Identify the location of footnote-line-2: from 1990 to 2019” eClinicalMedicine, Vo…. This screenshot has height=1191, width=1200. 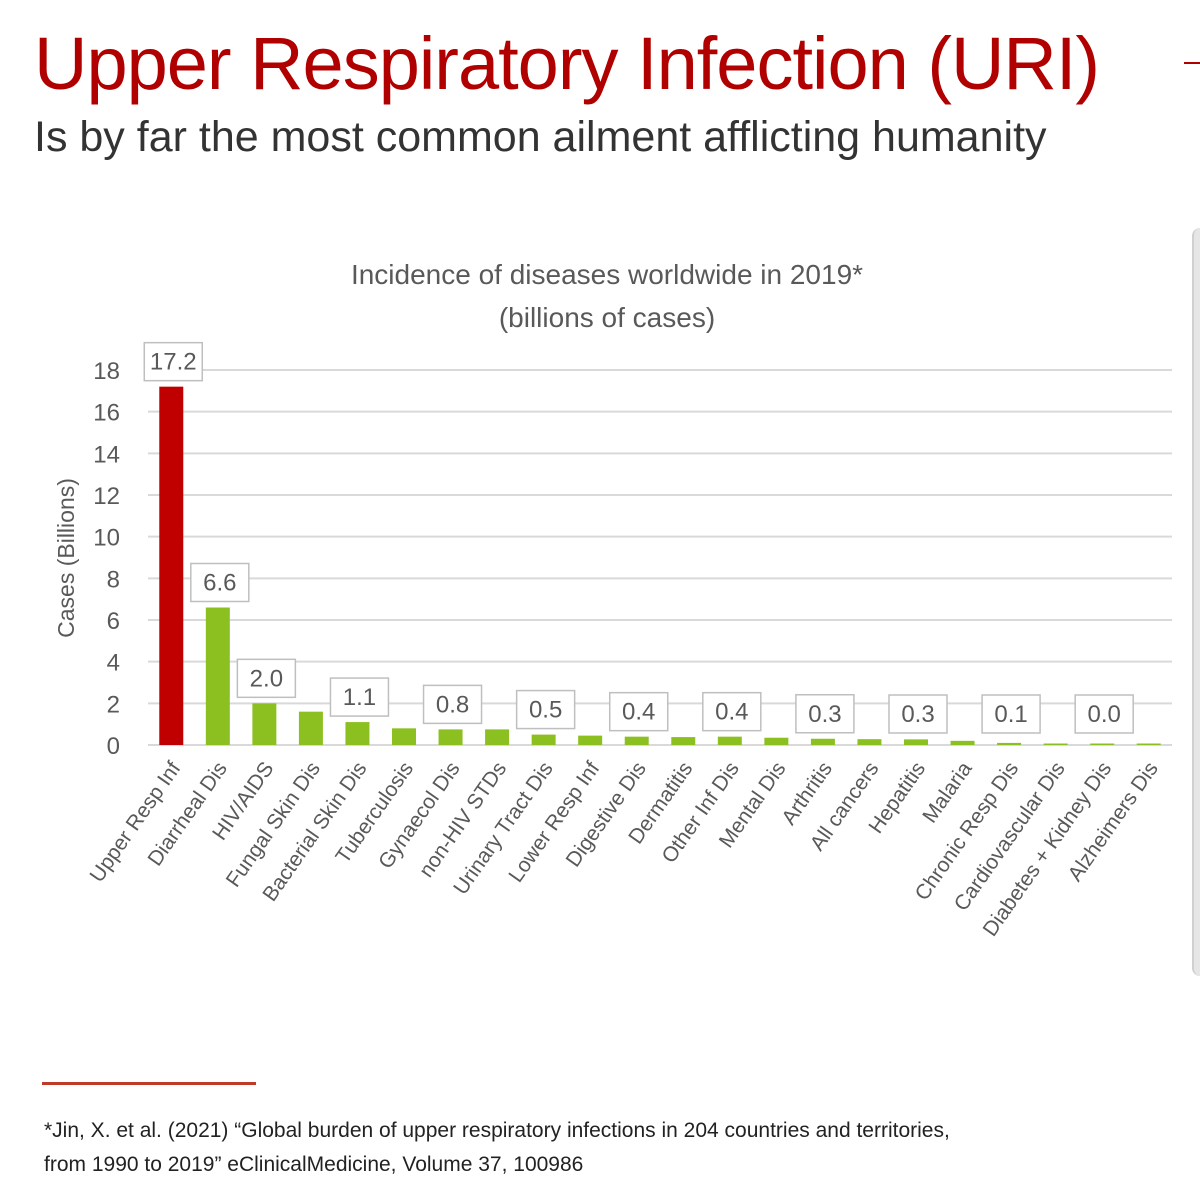
(314, 1164).